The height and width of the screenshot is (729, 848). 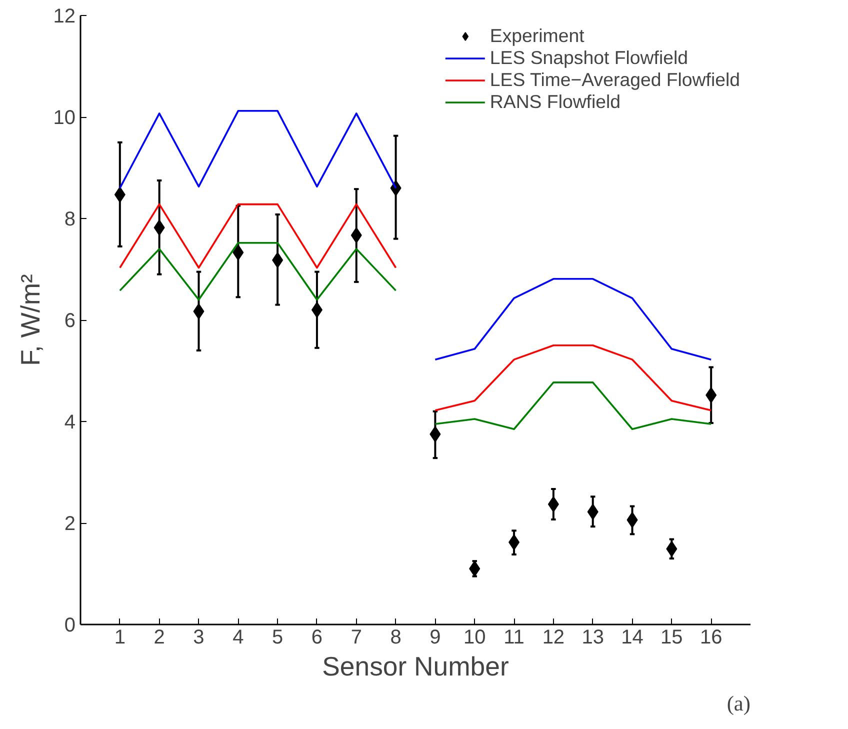 I want to click on x-tick-label: 5, so click(x=278, y=637).